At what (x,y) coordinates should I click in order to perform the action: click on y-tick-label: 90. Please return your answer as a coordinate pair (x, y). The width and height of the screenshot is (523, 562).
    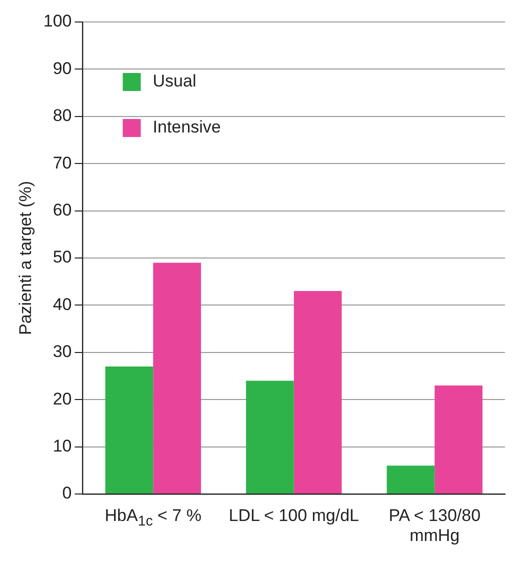
    Looking at the image, I should click on (62, 68).